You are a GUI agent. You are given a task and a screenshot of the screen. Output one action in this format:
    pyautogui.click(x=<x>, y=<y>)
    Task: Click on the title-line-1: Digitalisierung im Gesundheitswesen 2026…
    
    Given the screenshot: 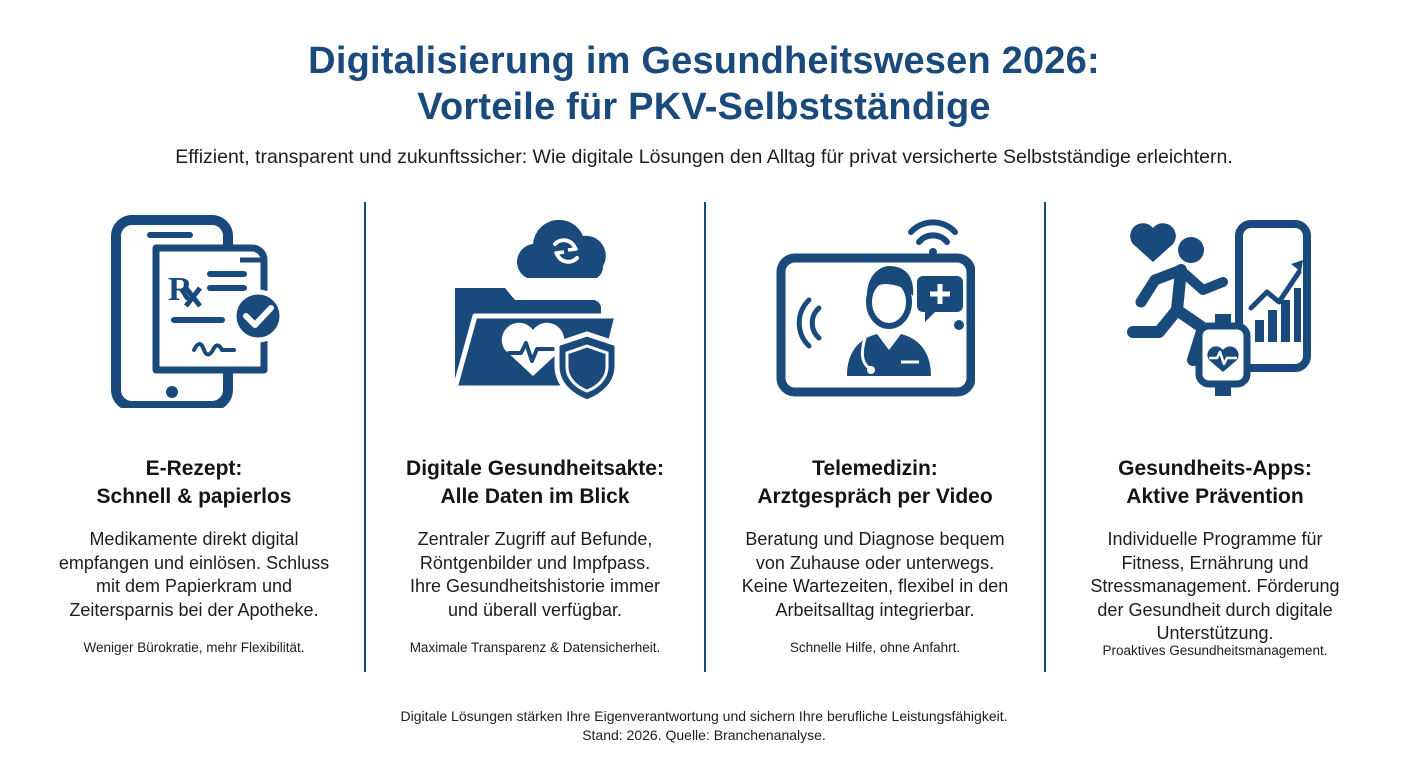 What is the action you would take?
    pyautogui.click(x=704, y=61)
    